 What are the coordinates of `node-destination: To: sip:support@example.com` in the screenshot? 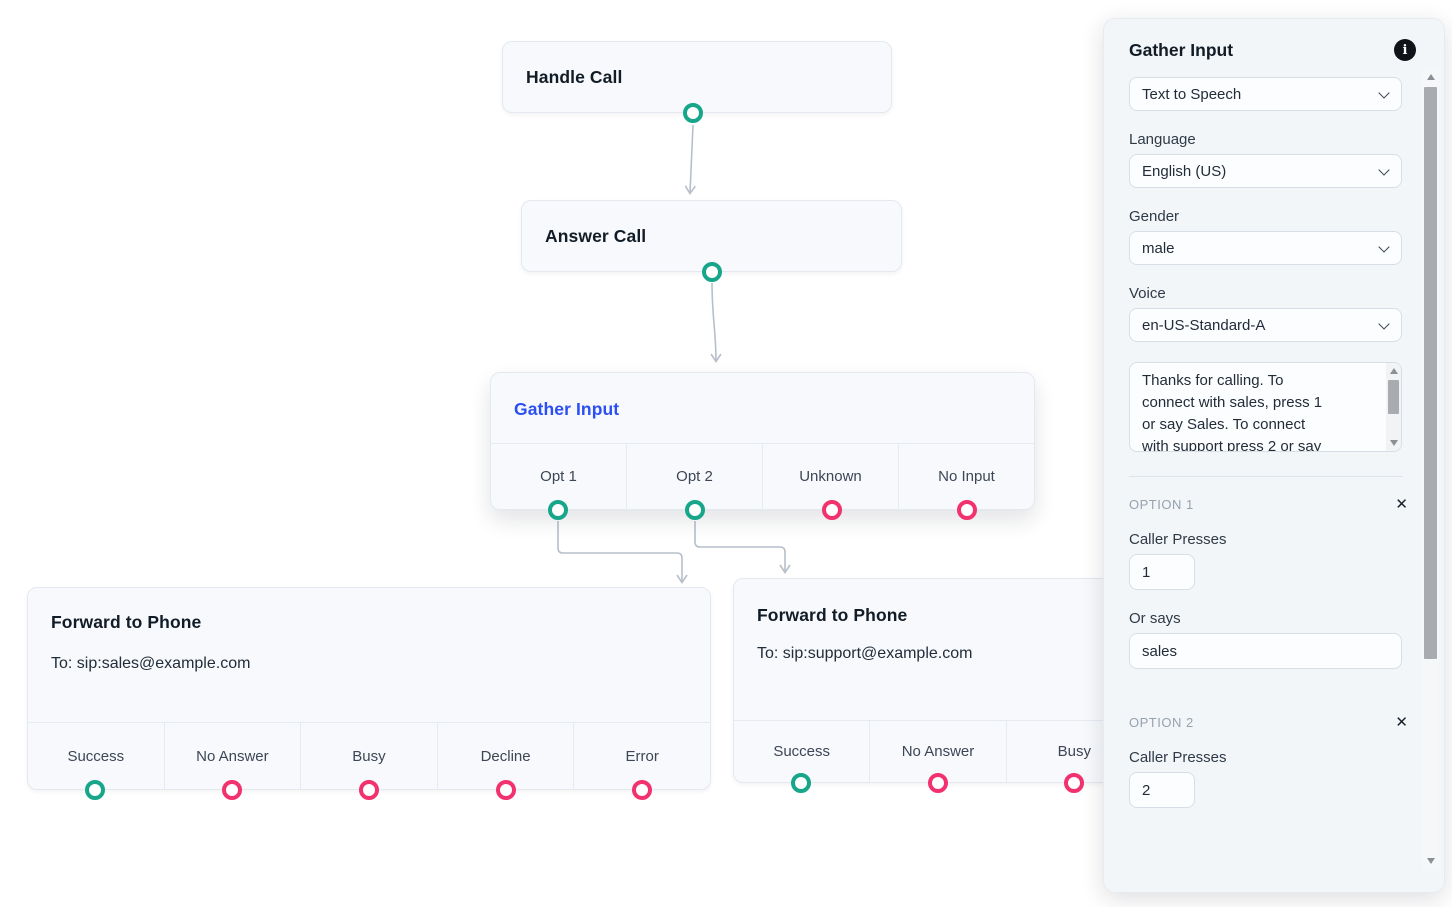 It's located at (865, 653).